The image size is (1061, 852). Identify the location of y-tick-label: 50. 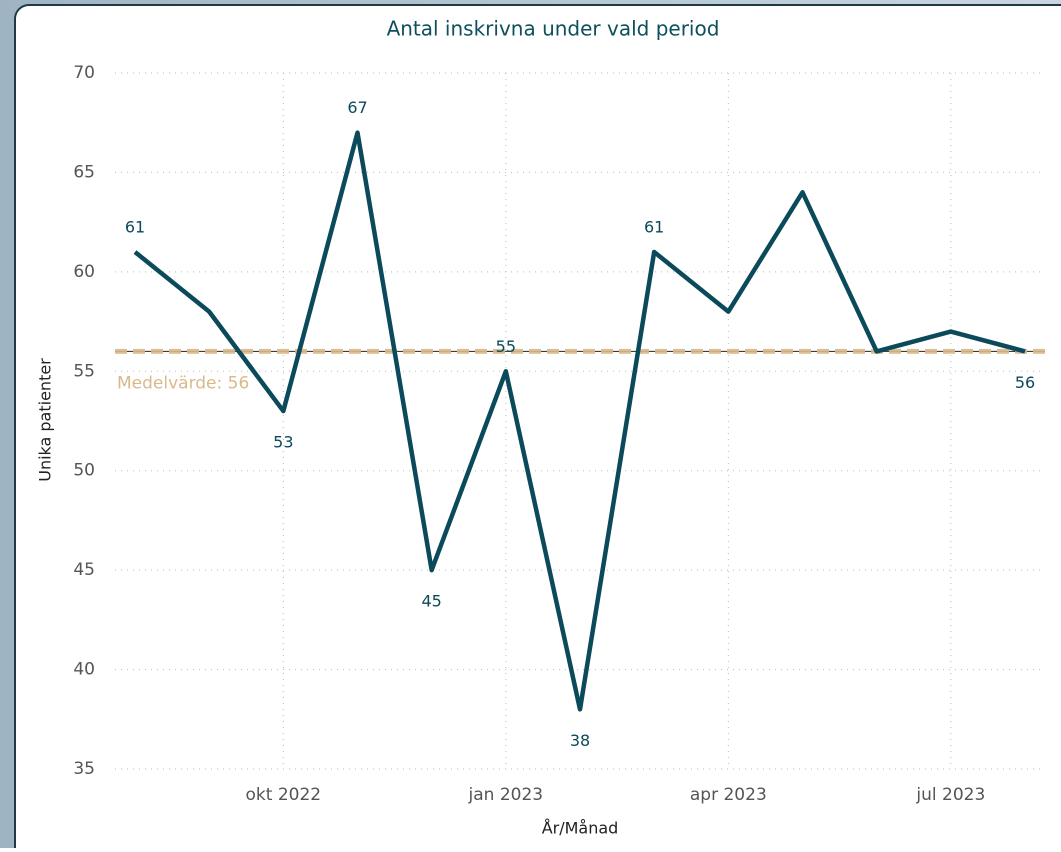
(84, 471).